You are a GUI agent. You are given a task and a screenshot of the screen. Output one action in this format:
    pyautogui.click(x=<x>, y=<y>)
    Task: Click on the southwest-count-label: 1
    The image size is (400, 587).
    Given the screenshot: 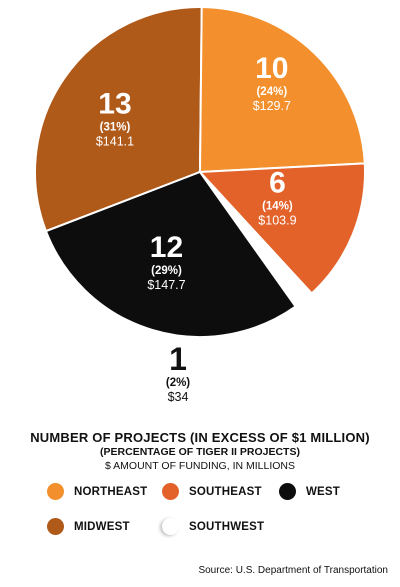 What is the action you would take?
    pyautogui.click(x=178, y=359)
    